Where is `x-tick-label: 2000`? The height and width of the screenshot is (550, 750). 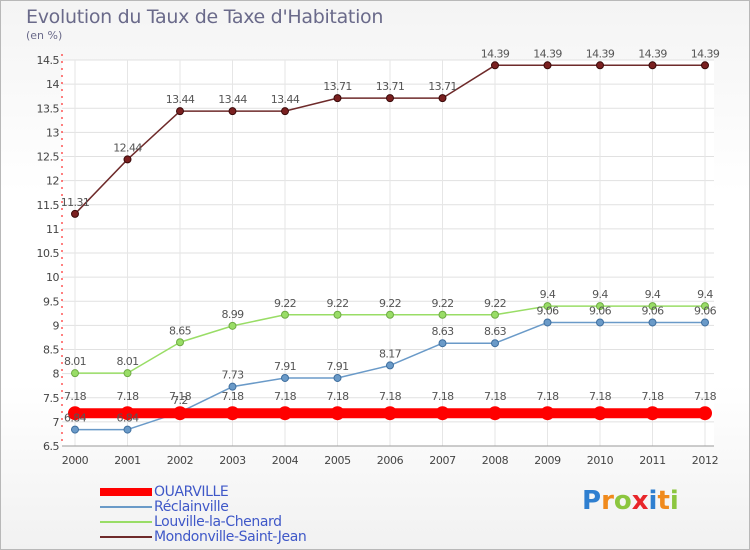 x-tick-label: 2000 is located at coordinates (75, 460).